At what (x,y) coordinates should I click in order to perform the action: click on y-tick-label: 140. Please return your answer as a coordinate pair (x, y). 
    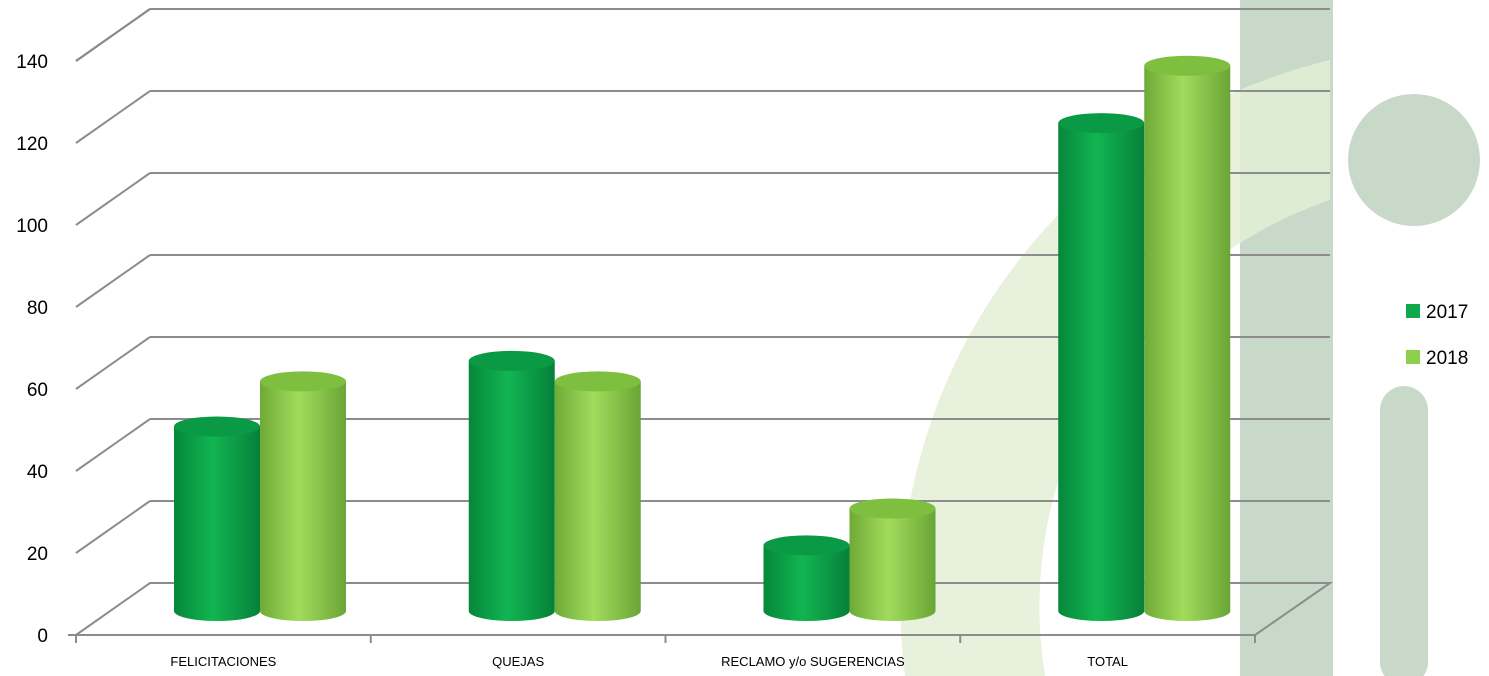
    Looking at the image, I should click on (32, 62).